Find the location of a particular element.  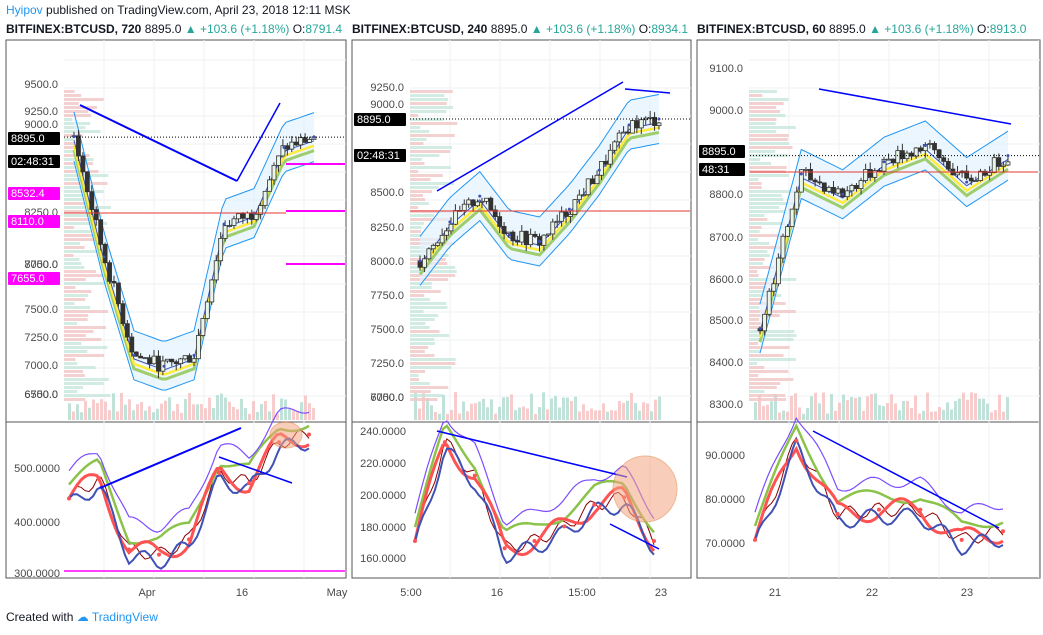

osc-axis-label: 90.0000 is located at coordinates (725, 456).